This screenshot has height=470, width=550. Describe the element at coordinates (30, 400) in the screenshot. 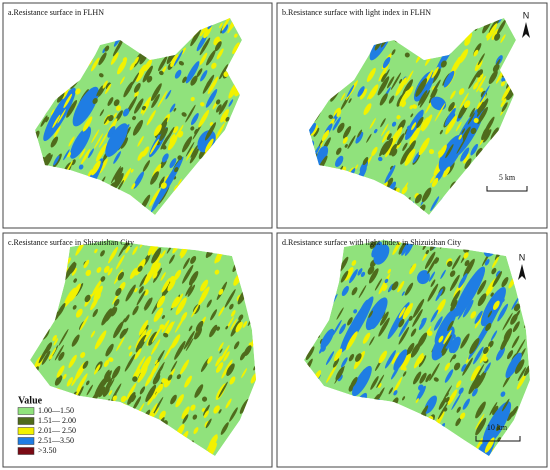

I see `legend-title: Value` at that location.